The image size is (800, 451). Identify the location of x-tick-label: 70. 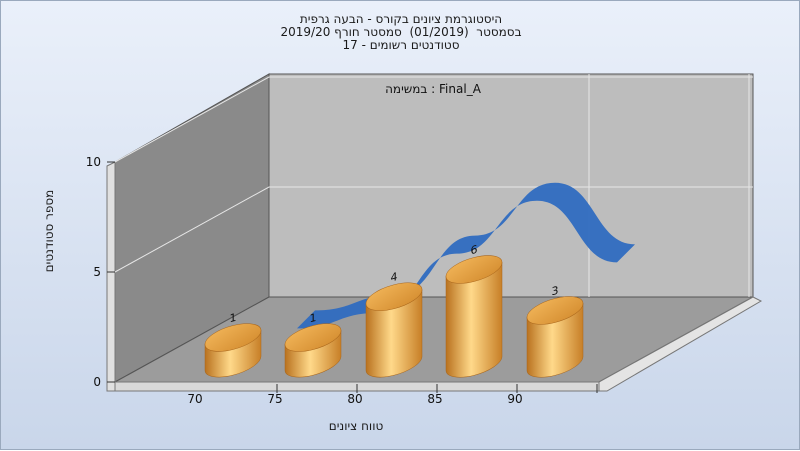
(194, 399).